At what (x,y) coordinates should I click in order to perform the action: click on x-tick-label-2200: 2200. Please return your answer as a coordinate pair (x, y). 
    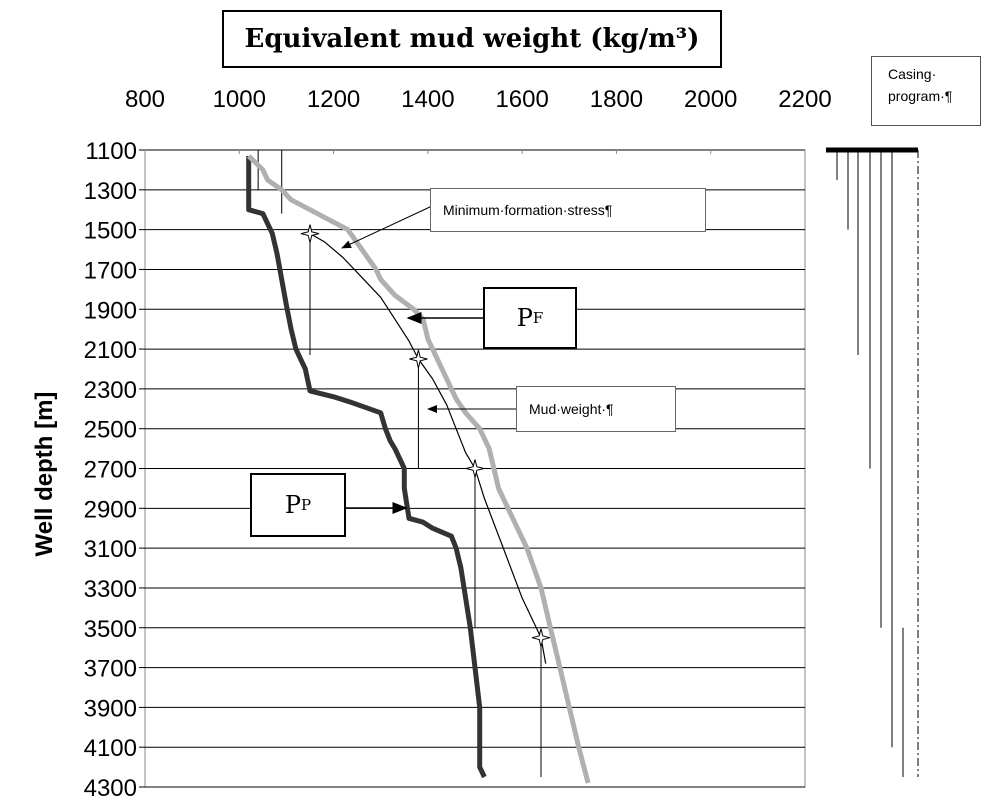
    Looking at the image, I should click on (804, 99).